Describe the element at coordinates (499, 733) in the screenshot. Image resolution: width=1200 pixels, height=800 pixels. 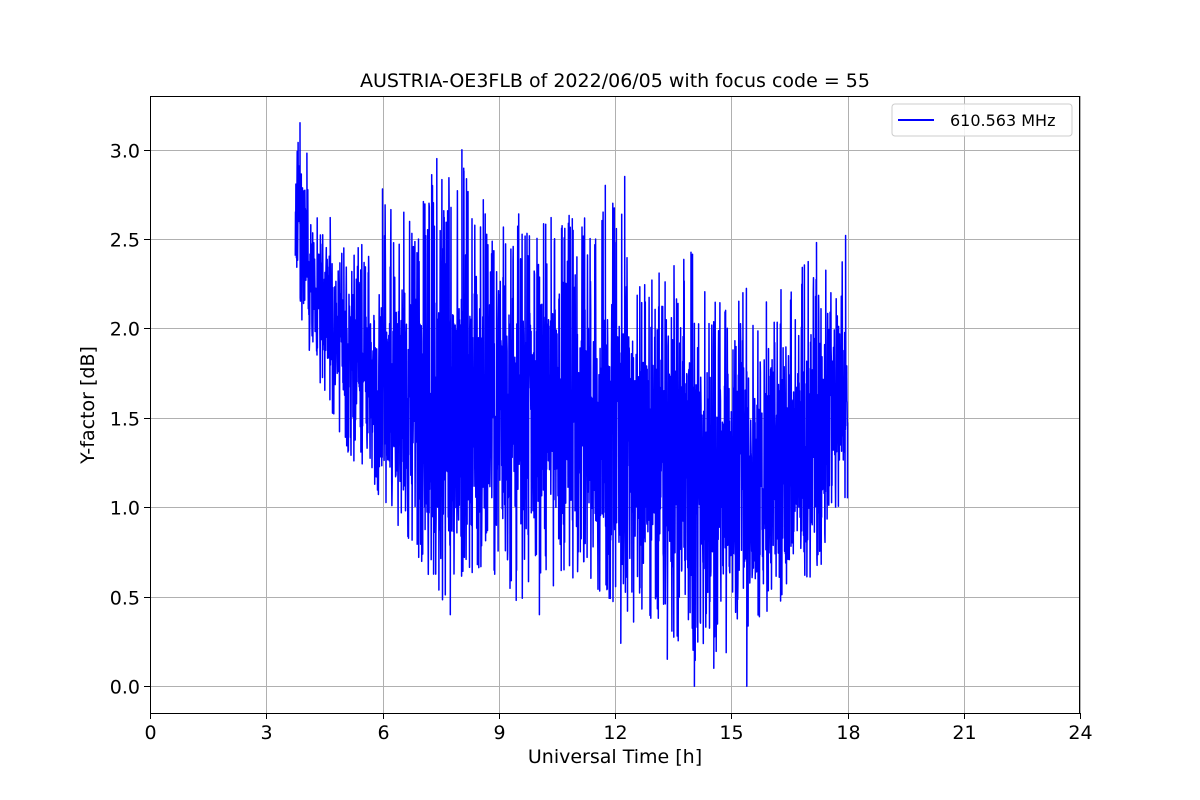
I see `x-tick-label: 9` at that location.